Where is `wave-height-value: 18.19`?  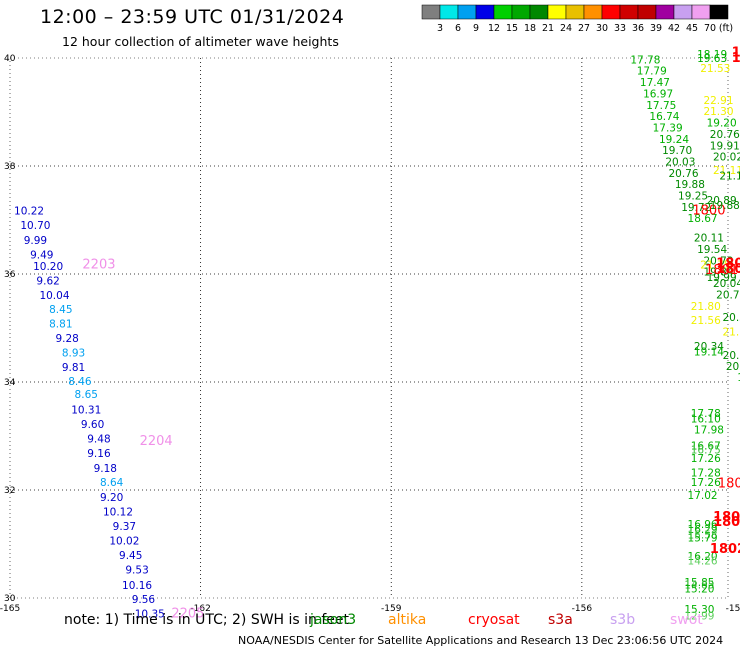
wave-height-value: 18.19 is located at coordinates (712, 55).